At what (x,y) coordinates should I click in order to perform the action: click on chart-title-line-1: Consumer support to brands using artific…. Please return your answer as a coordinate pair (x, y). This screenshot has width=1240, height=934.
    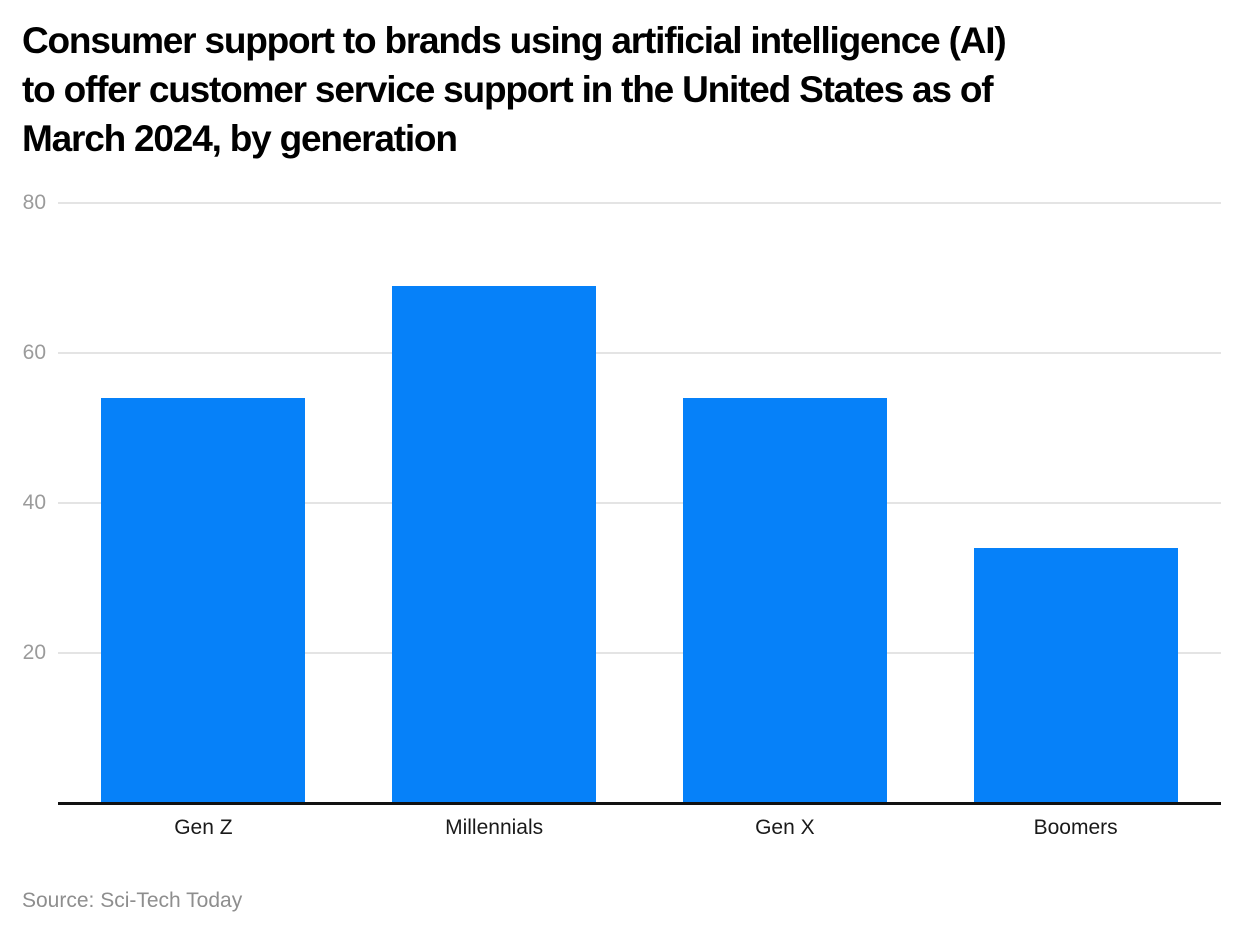
    Looking at the image, I should click on (514, 40).